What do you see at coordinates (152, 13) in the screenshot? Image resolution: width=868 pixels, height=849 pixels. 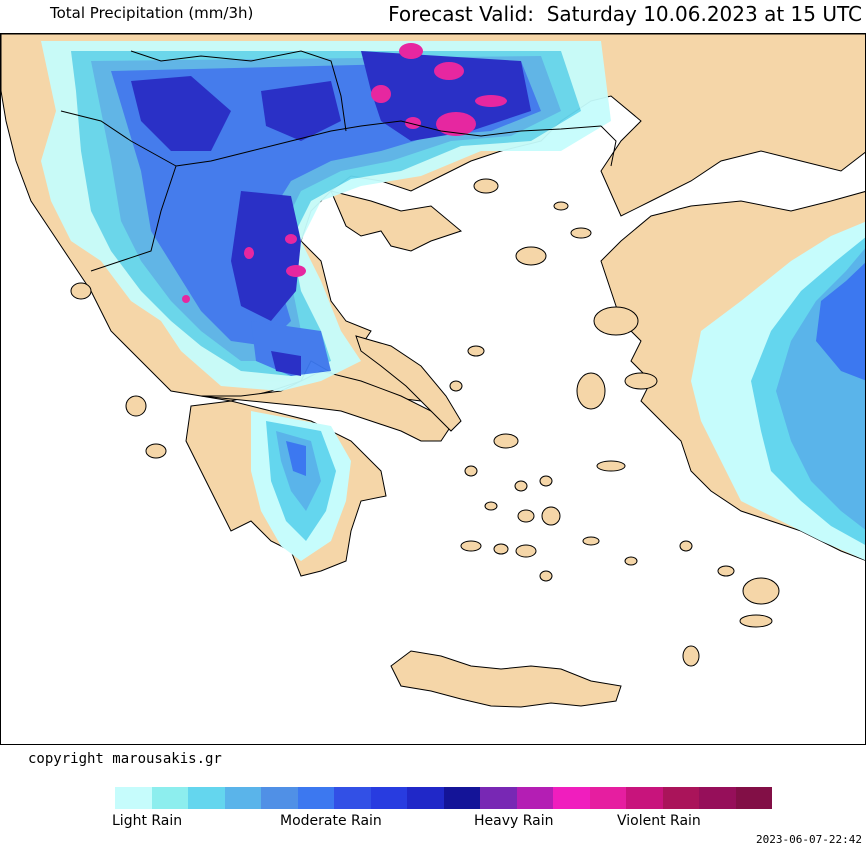 I see `map-title: Total Precipitation (mm/3h)` at bounding box center [152, 13].